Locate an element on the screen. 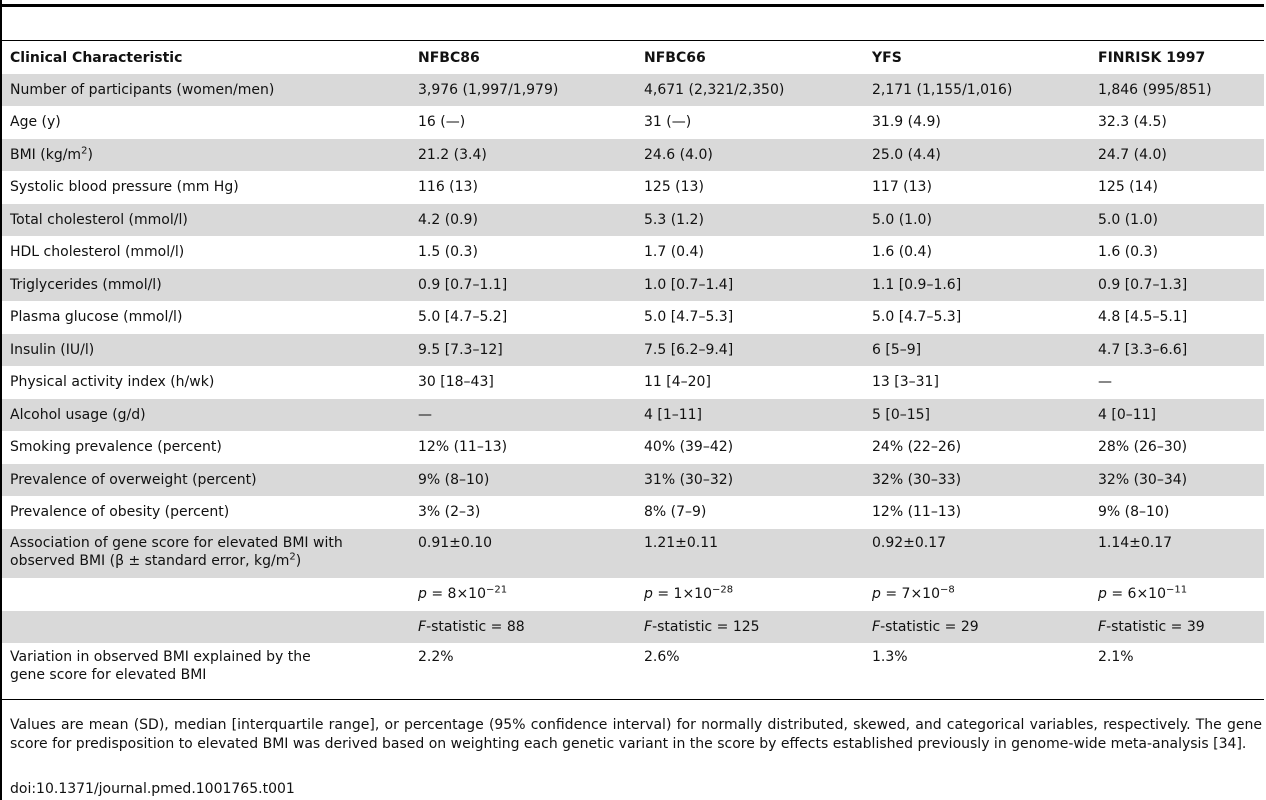 This screenshot has width=1266, height=800. table-cell: 6 [5–9] is located at coordinates (977, 349).